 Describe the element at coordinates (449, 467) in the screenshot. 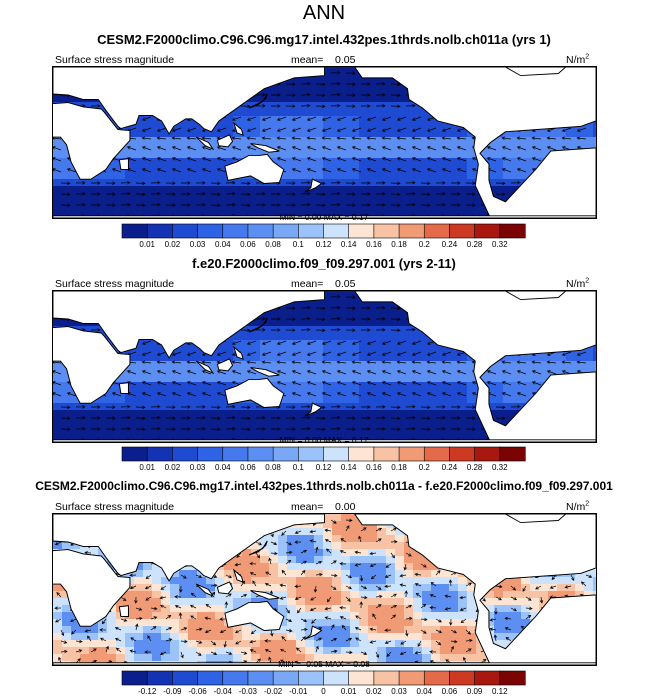

I see `colorbar-tick-label: 0.24` at that location.